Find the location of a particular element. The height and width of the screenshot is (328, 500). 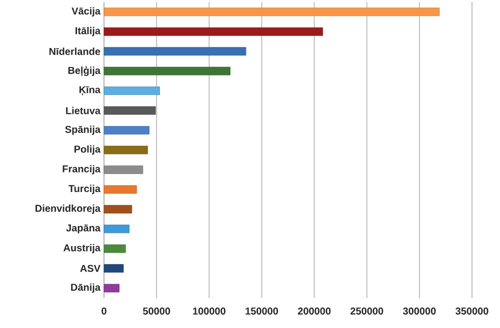

y-tick-label: Beļģija is located at coordinates (84, 71).